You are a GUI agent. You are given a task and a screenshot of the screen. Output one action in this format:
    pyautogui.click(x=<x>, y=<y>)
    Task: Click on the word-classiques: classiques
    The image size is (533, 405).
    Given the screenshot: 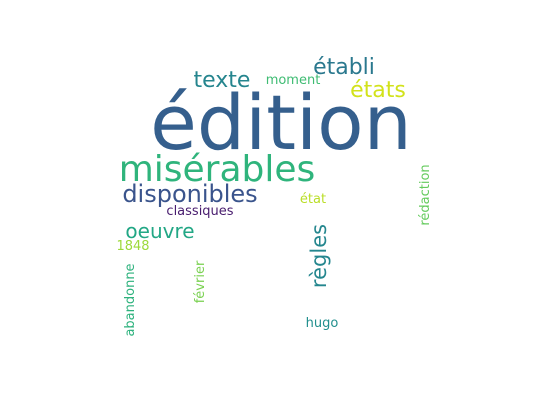 What is the action you would take?
    pyautogui.click(x=199, y=211)
    